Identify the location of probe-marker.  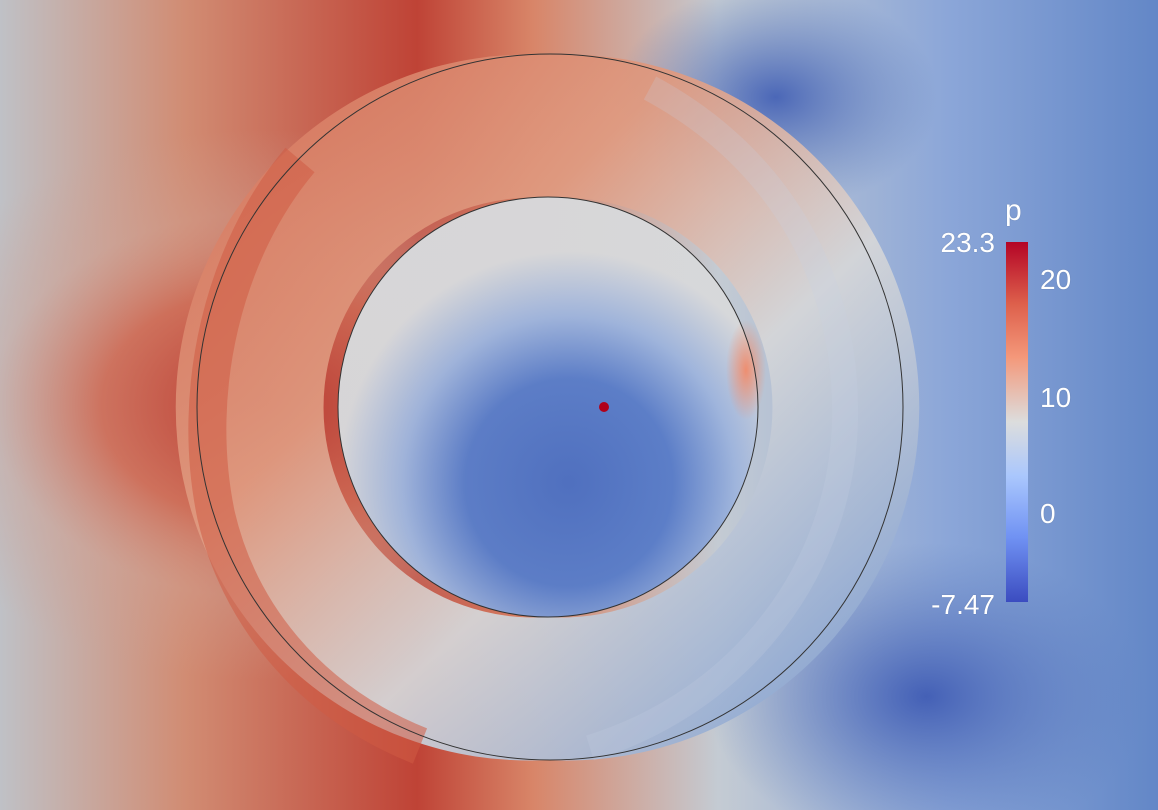
(604, 407).